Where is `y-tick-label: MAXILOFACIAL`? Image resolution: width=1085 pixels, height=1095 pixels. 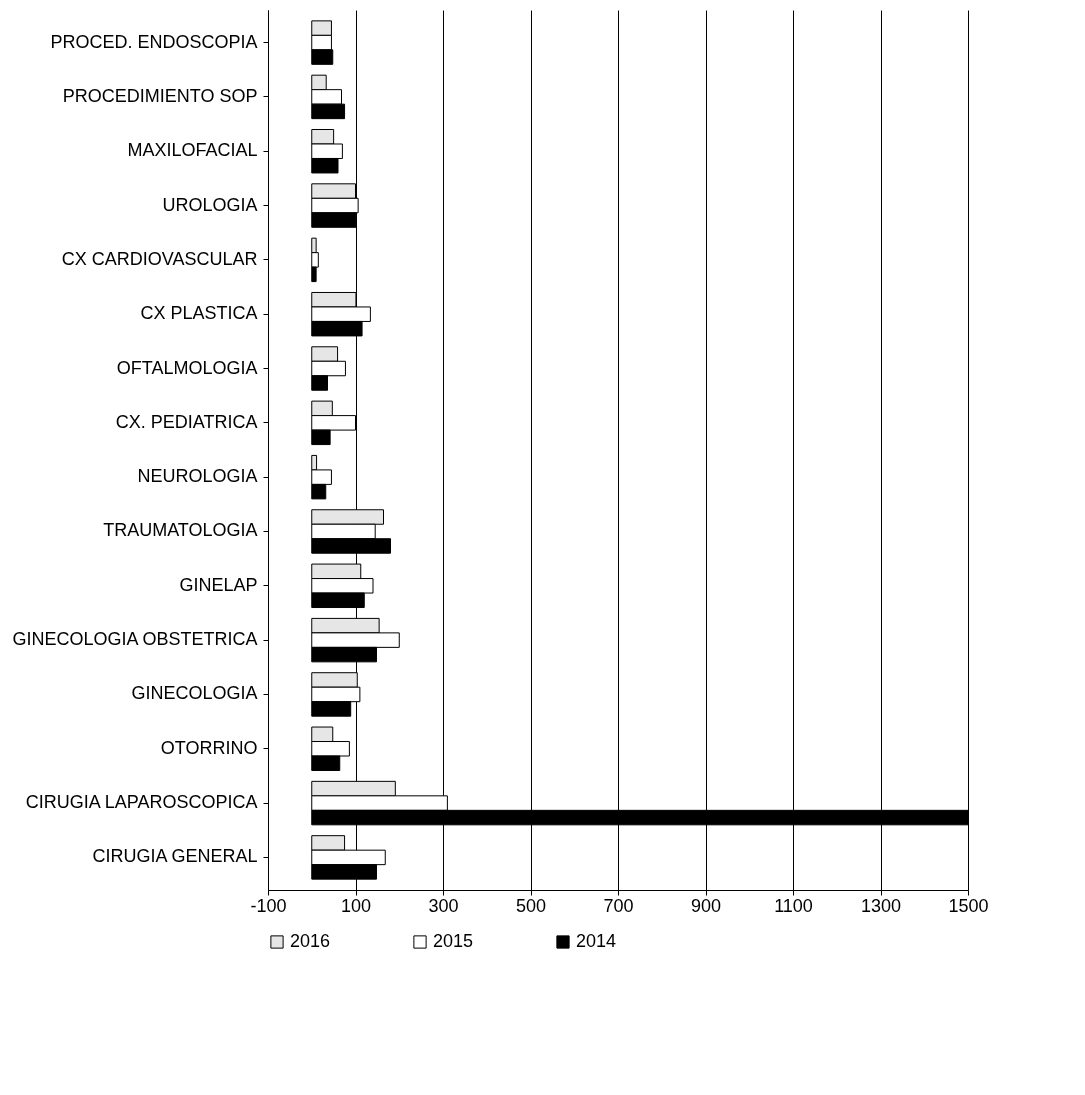 y-tick-label: MAXILOFACIAL is located at coordinates (192, 150).